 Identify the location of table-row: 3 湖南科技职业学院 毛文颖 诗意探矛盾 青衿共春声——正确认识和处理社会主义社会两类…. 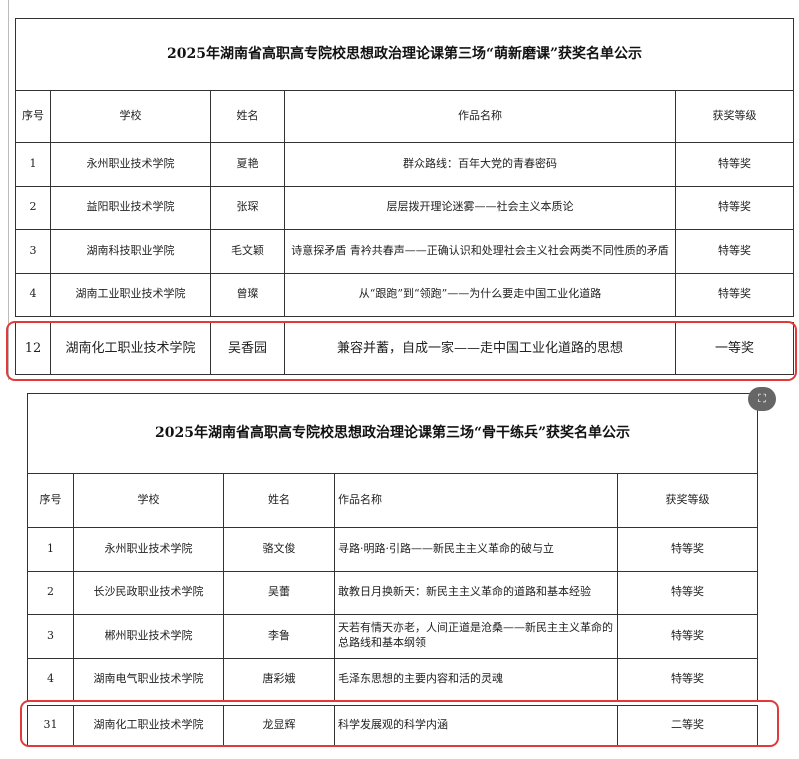
(405, 251).